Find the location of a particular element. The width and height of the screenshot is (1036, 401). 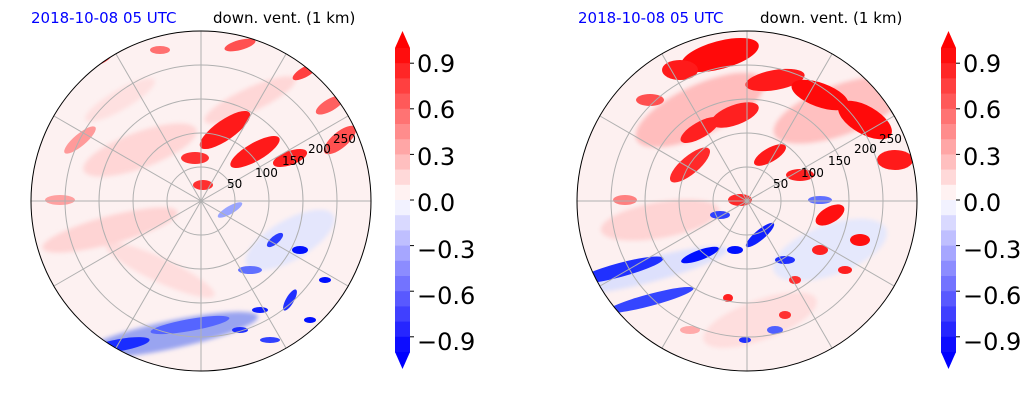

right-colorbar-ticks: 0.9 0.6 0.3 0.0 −0.3 −0.6 −0.9 is located at coordinates (992, 203).